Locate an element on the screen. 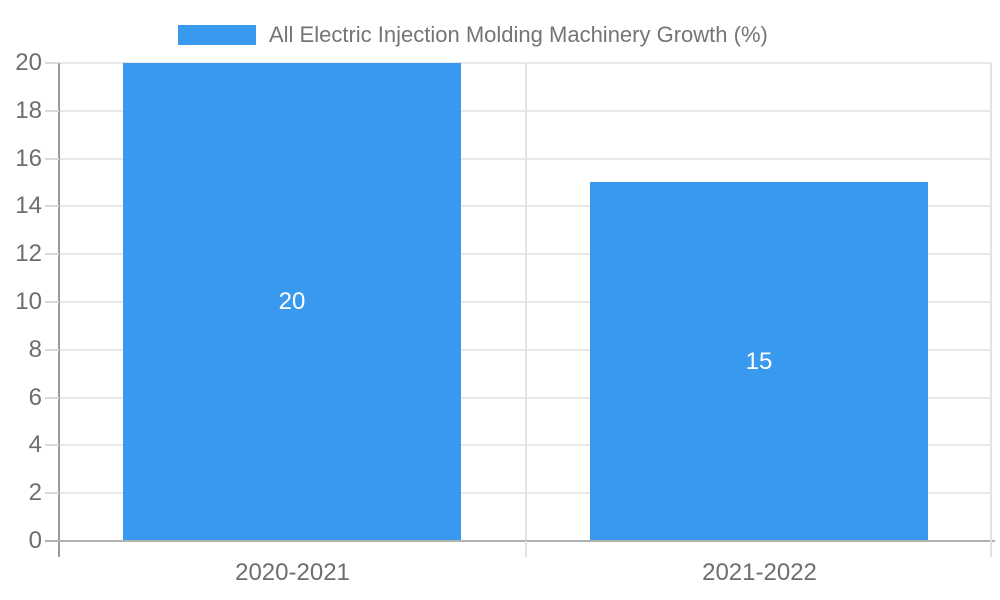 This screenshot has width=1000, height=600. category-divider-tick is located at coordinates (526, 549).